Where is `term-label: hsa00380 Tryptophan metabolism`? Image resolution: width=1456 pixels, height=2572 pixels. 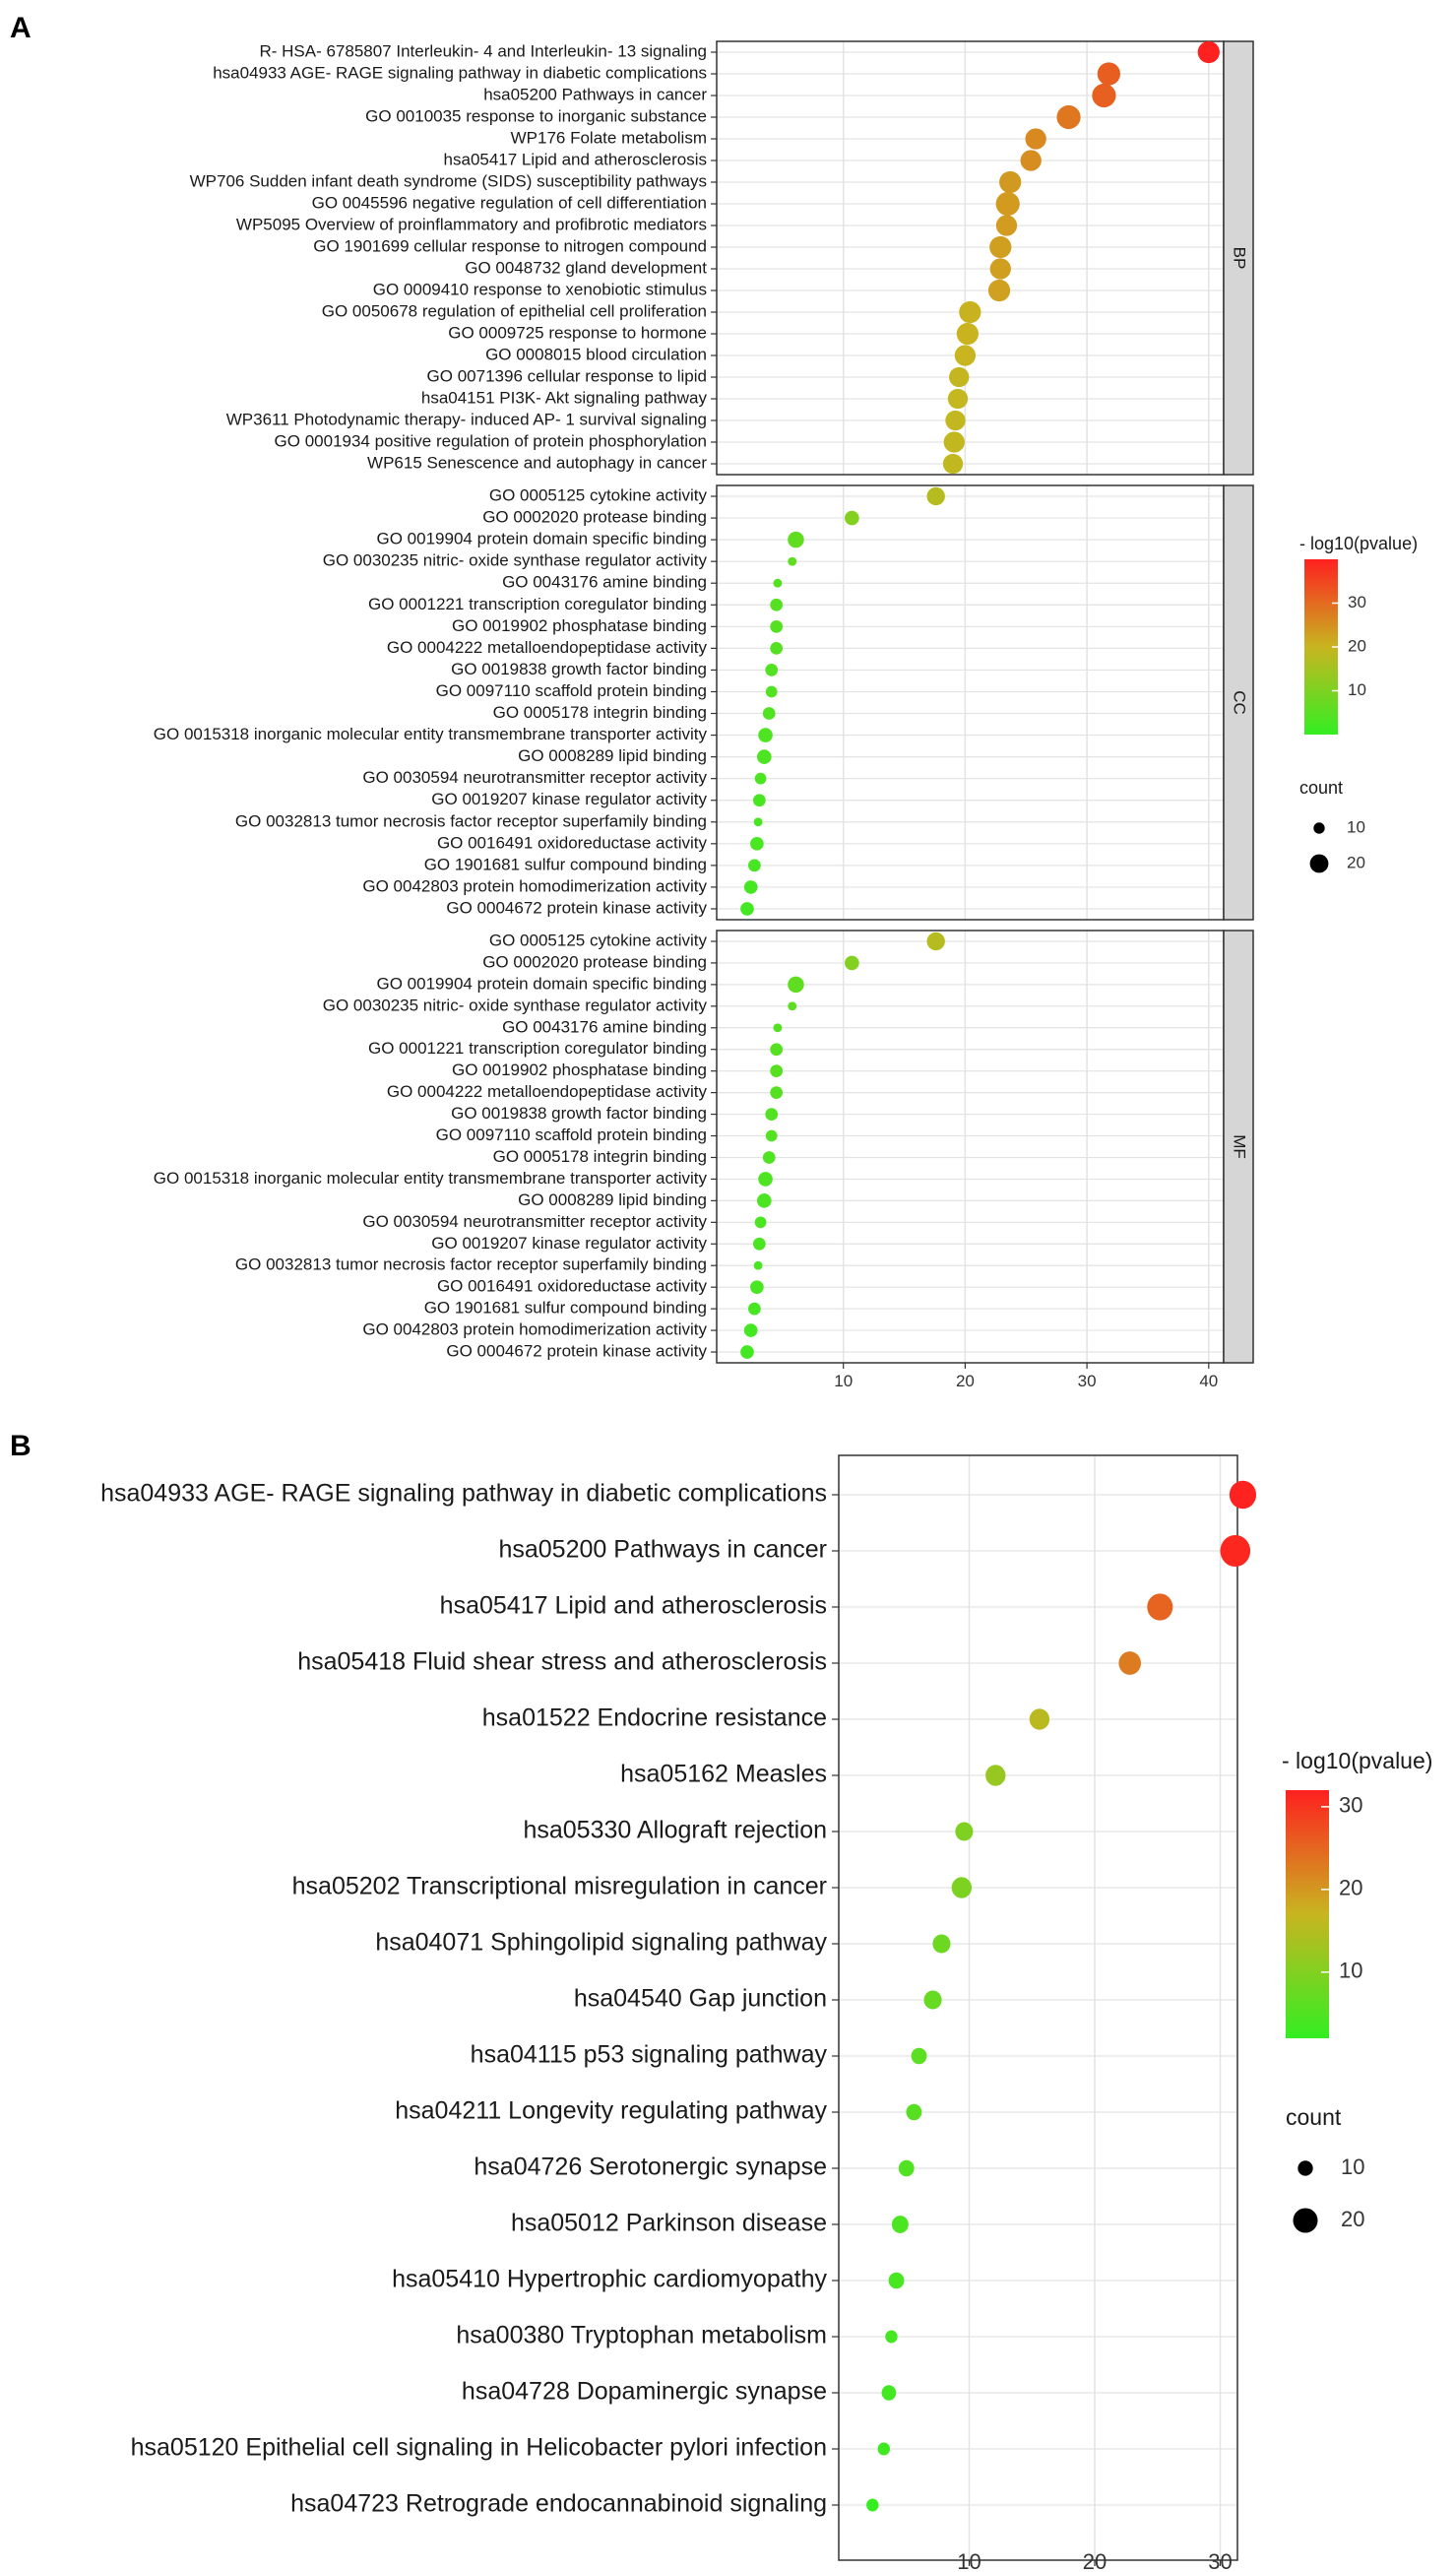 term-label: hsa00380 Tryptophan metabolism is located at coordinates (641, 2336).